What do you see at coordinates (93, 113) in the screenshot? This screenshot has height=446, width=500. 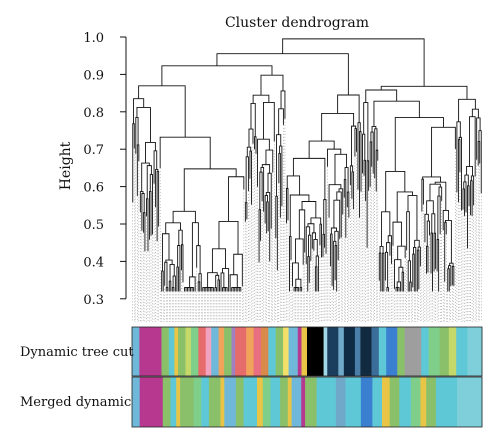 I see `y-tick-label: 0.8` at bounding box center [93, 113].